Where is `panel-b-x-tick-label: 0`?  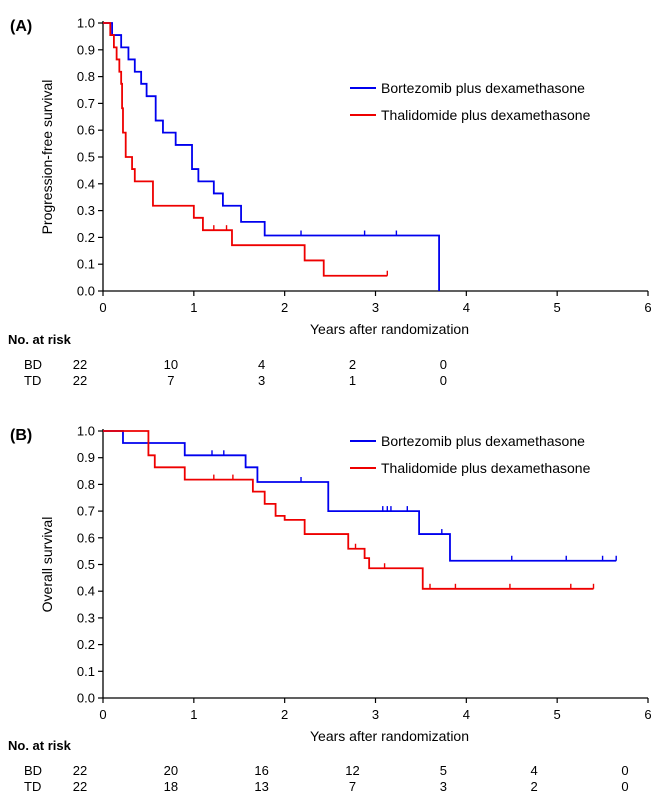 panel-b-x-tick-label: 0 is located at coordinates (102, 714).